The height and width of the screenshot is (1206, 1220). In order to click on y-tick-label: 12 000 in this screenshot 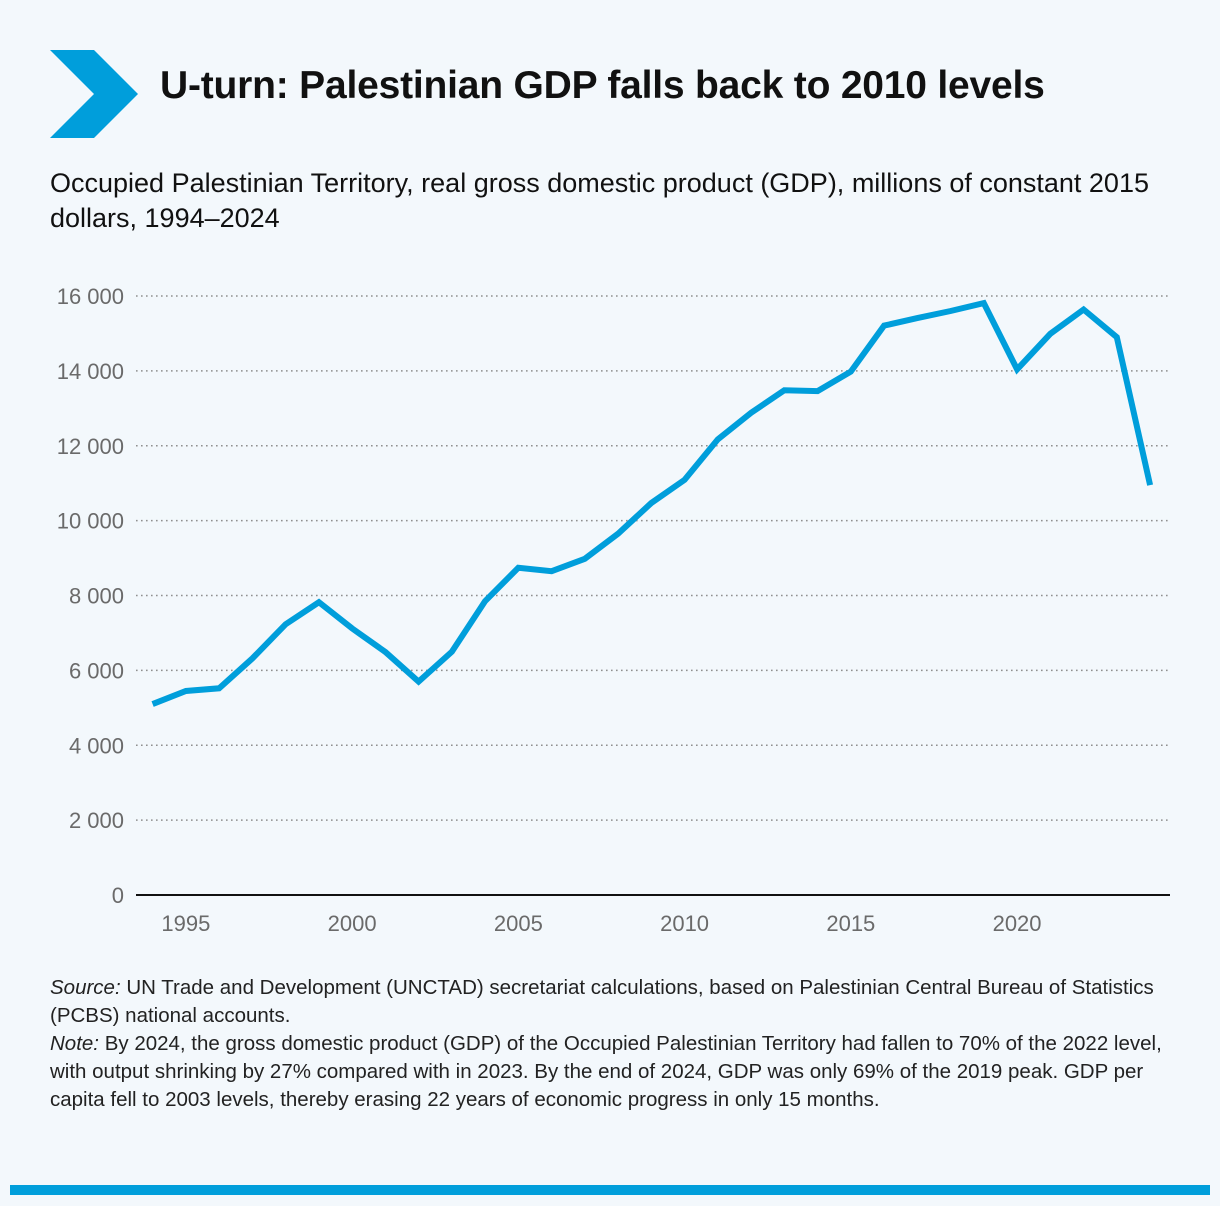, I will do `click(90, 446)`.